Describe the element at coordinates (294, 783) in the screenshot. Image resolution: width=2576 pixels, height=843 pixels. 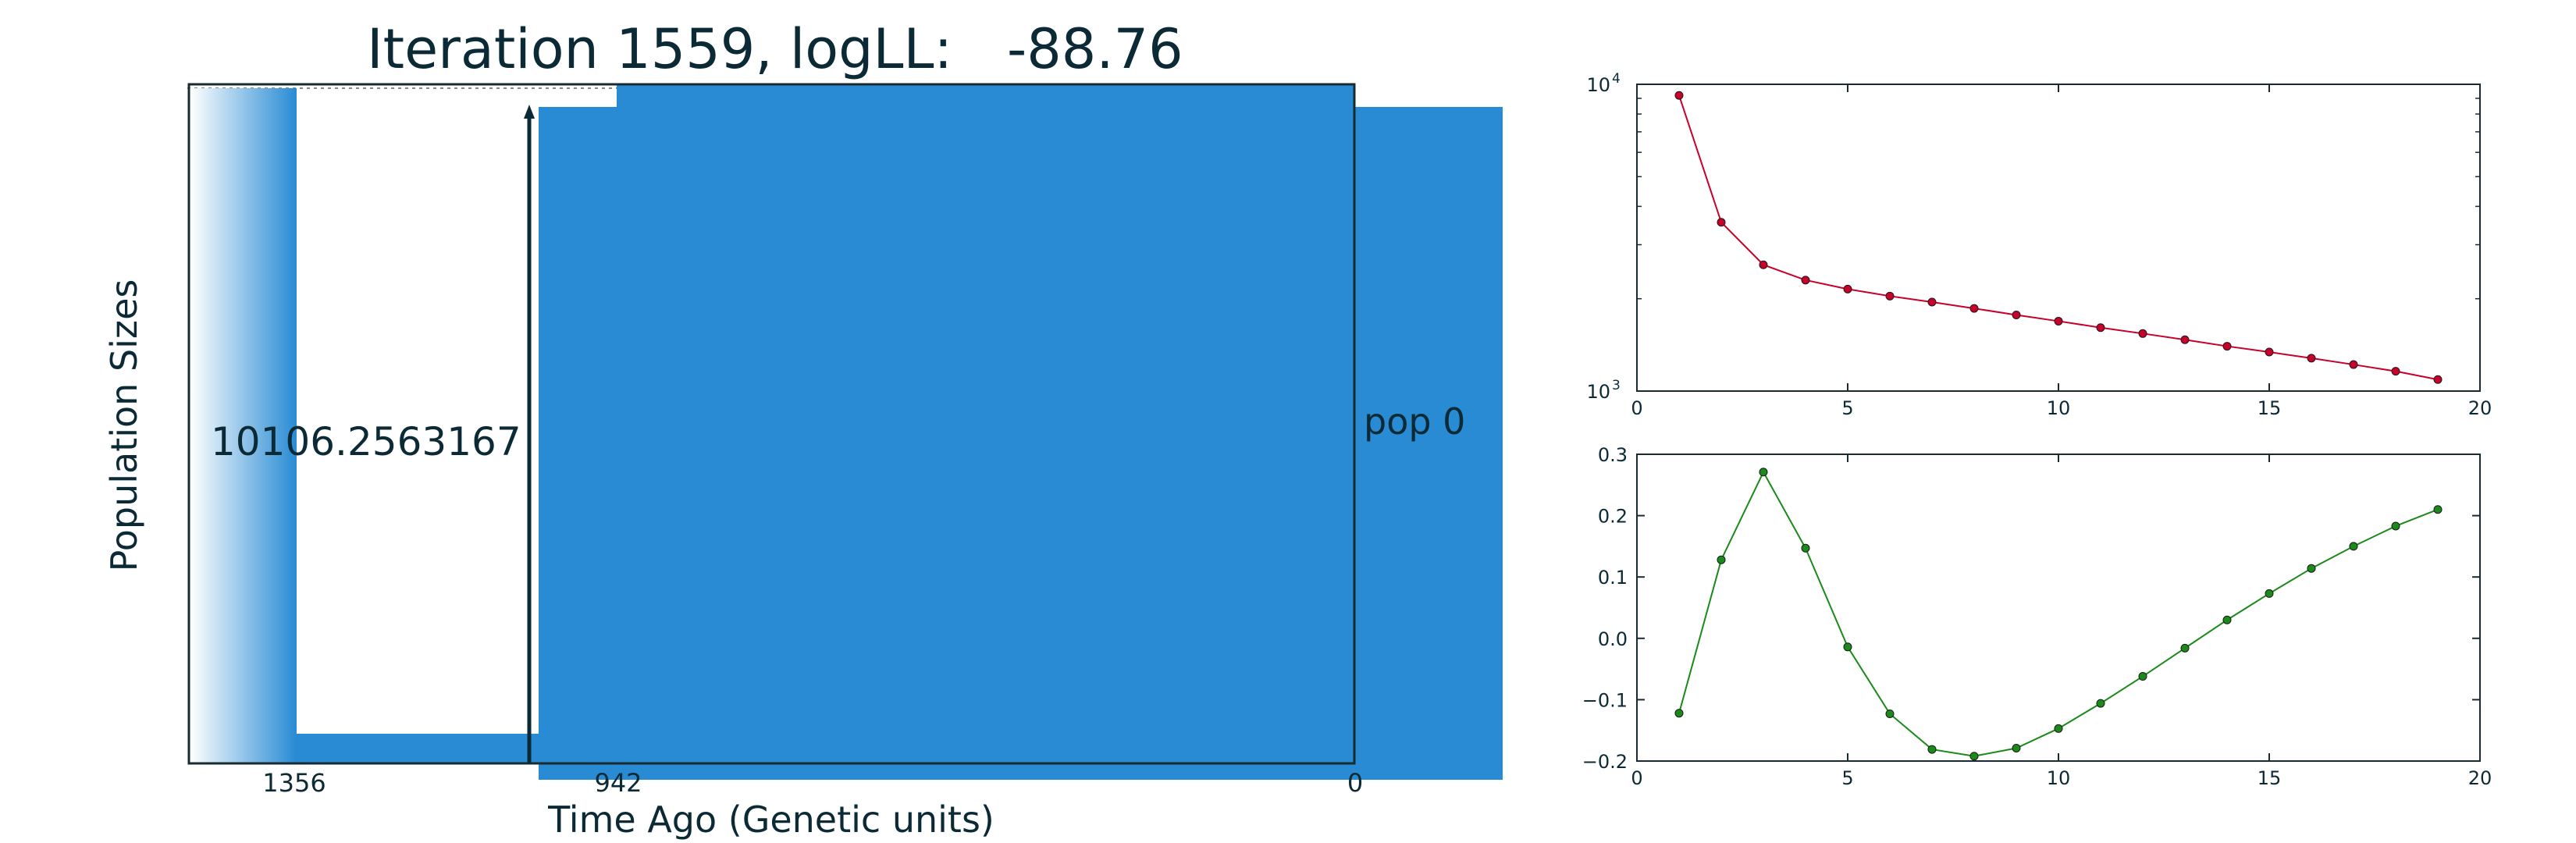
I see `x-tick-label-1356: 1356` at that location.